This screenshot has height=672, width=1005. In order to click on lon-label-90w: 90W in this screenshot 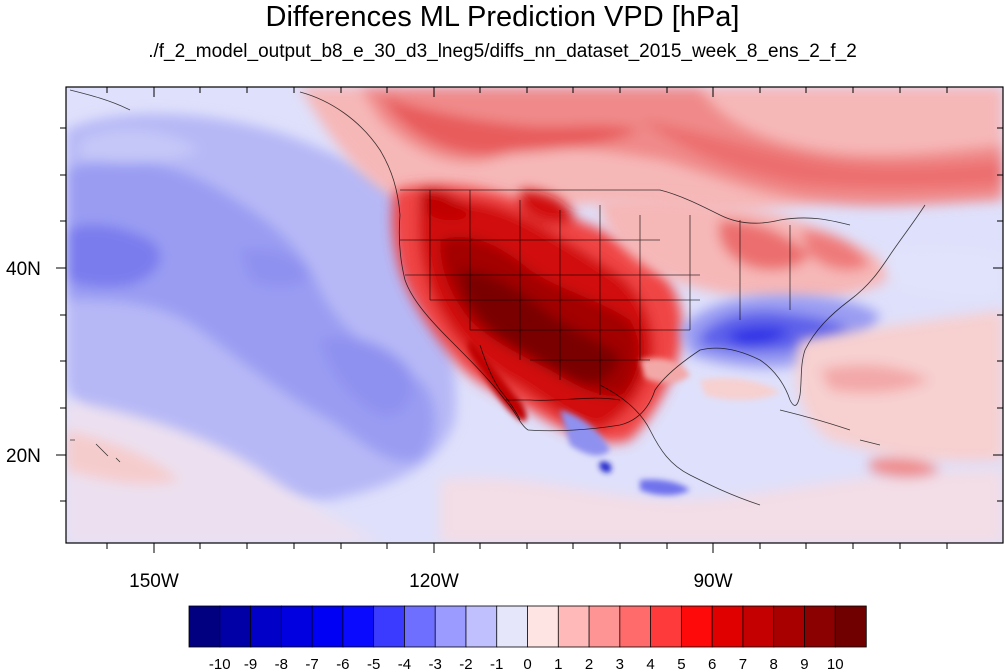, I will do `click(712, 581)`.